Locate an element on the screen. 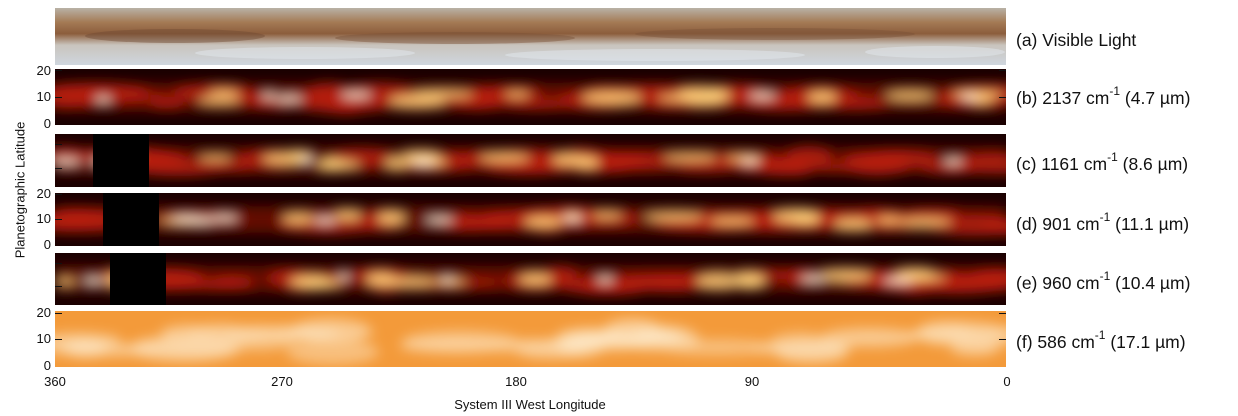 Image resolution: width=1238 pixels, height=416 pixels. heatmap-c is located at coordinates (530, 160).